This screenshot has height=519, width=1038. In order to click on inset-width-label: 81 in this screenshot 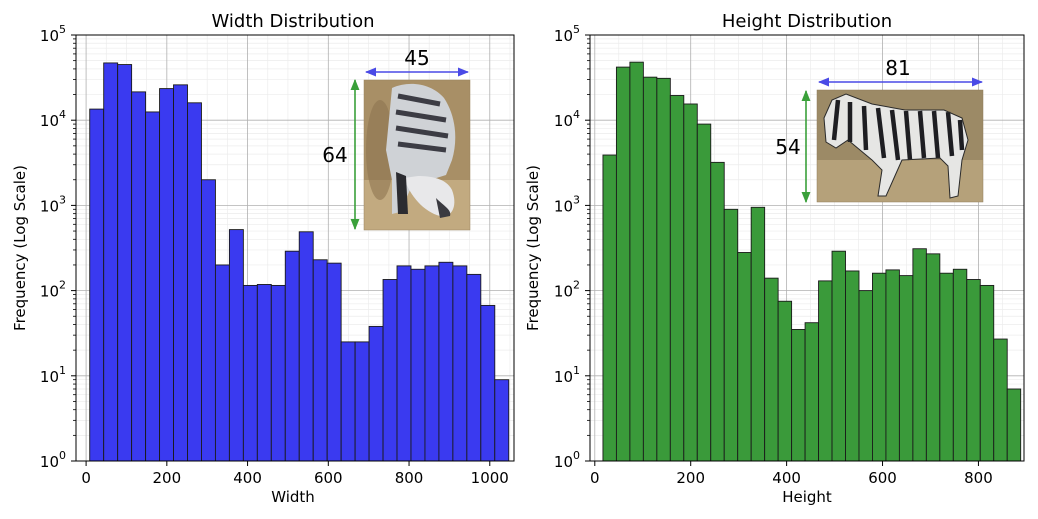, I will do `click(897, 68)`.